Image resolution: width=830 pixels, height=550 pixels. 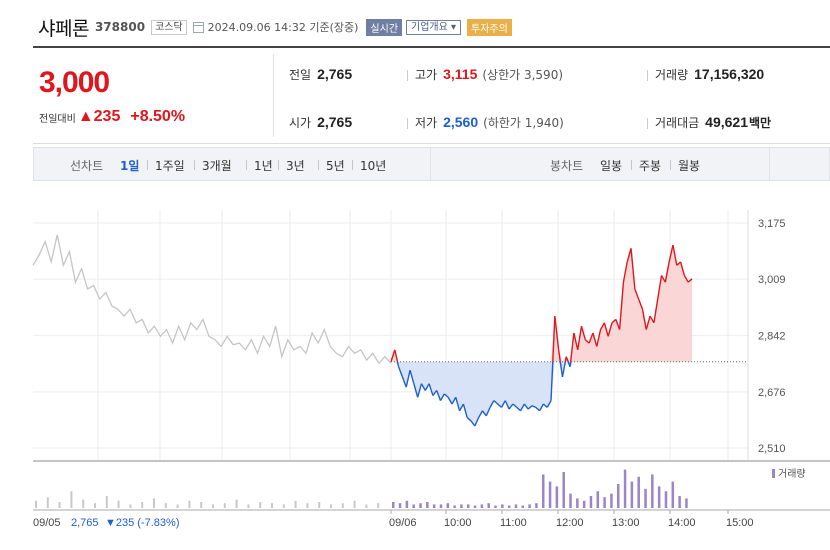 I want to click on chart-area-fills, so click(x=541, y=335).